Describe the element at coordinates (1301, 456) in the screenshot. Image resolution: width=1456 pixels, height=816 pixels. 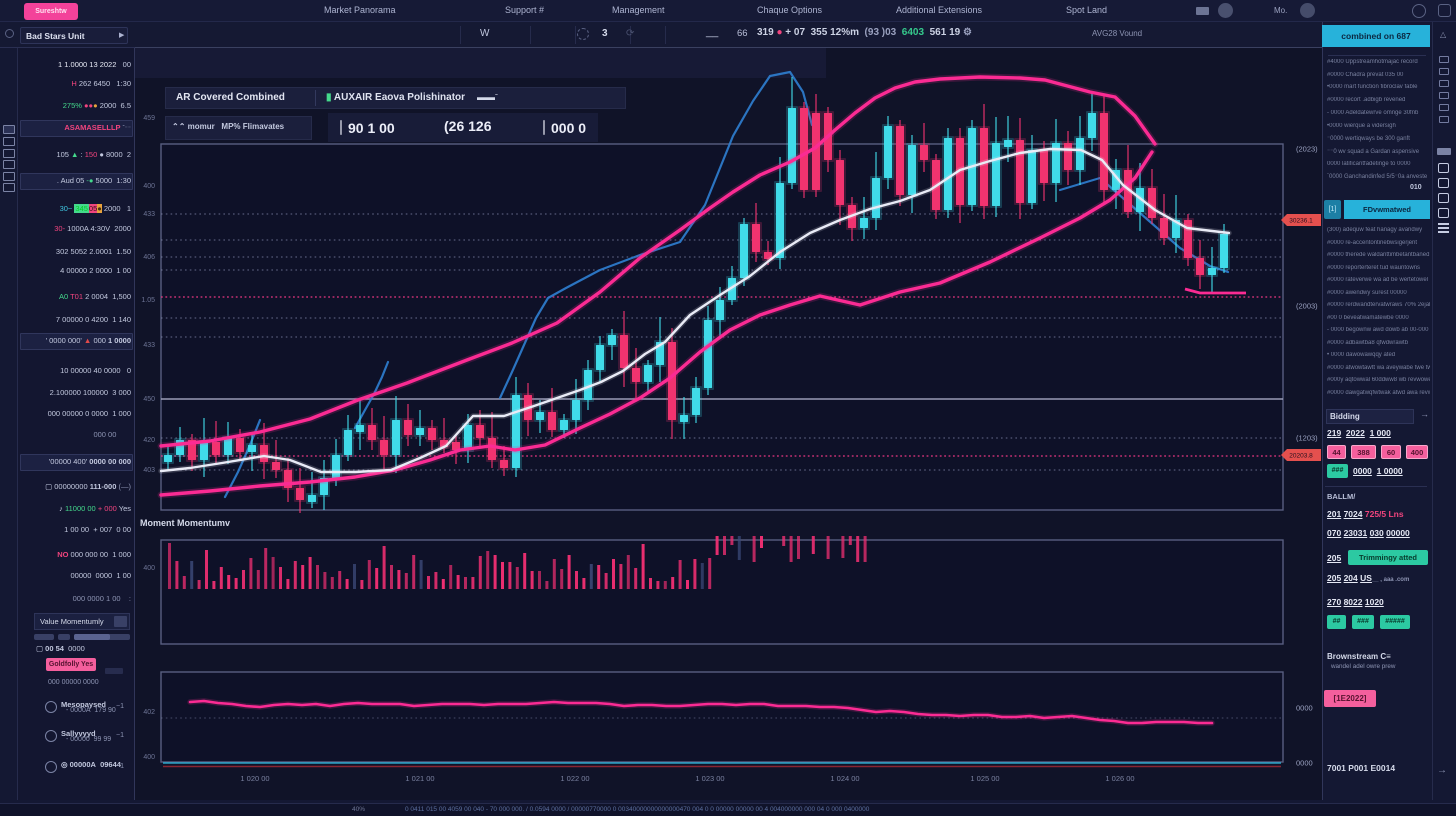
I see `svg-text: 20203.8` at that location.